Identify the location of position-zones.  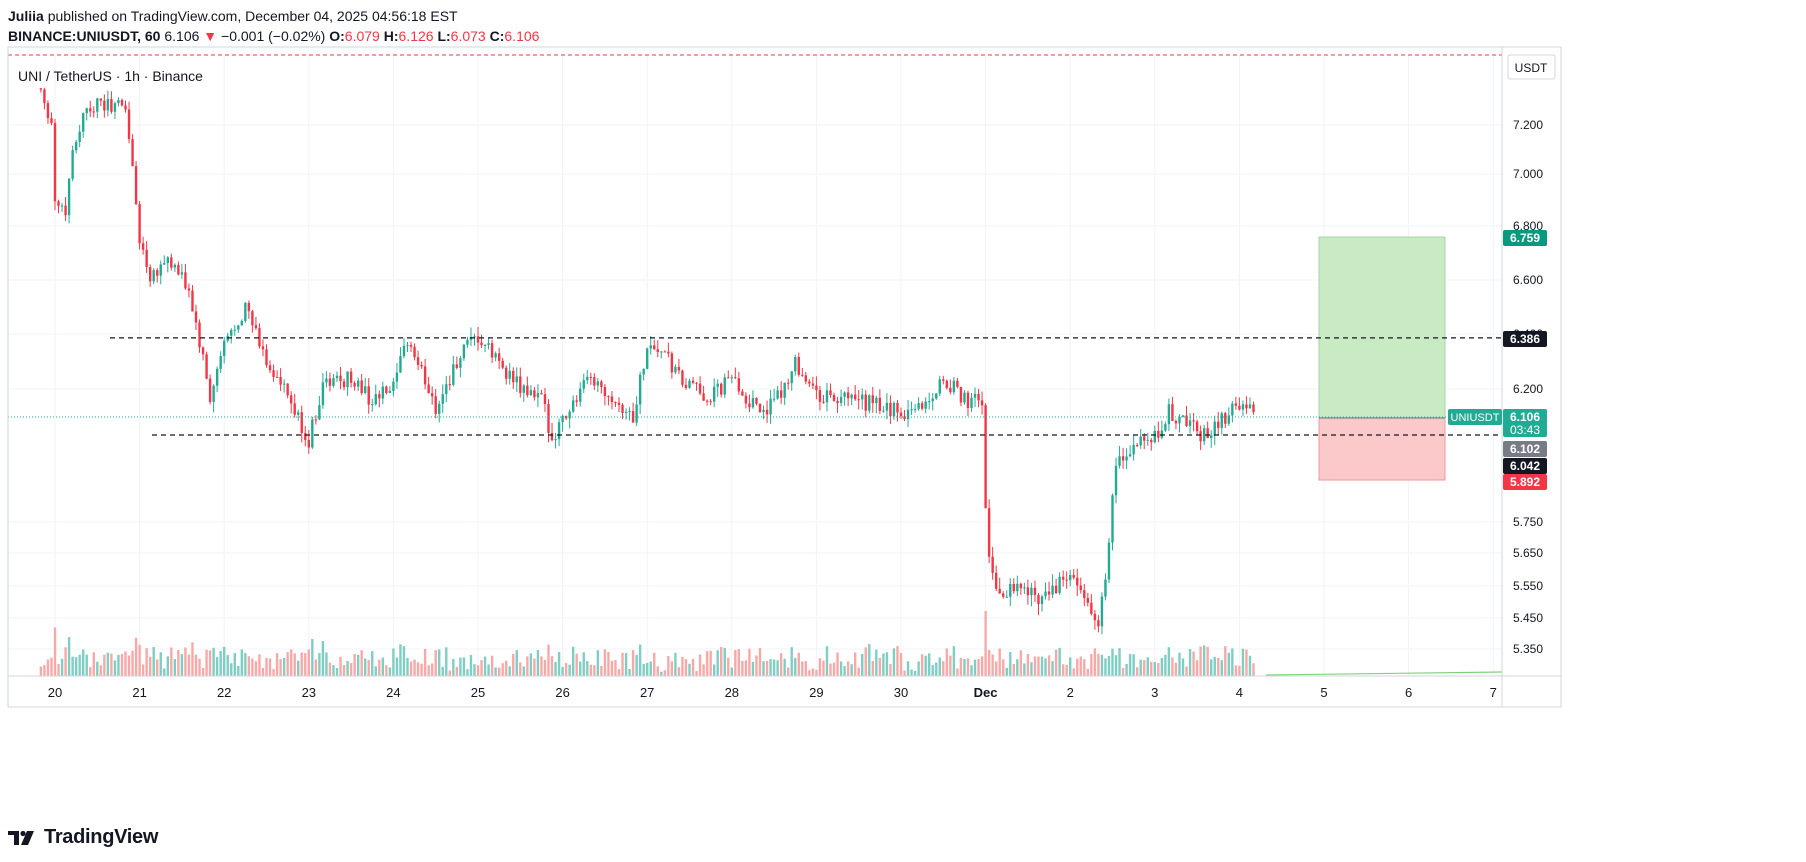
(1382, 358).